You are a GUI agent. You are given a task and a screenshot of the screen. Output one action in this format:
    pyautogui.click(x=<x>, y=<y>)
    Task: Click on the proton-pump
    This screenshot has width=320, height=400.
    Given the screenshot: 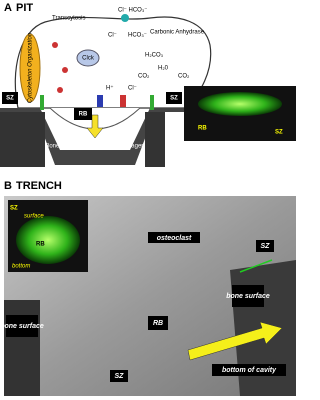 What is the action you would take?
    pyautogui.click(x=100, y=101)
    